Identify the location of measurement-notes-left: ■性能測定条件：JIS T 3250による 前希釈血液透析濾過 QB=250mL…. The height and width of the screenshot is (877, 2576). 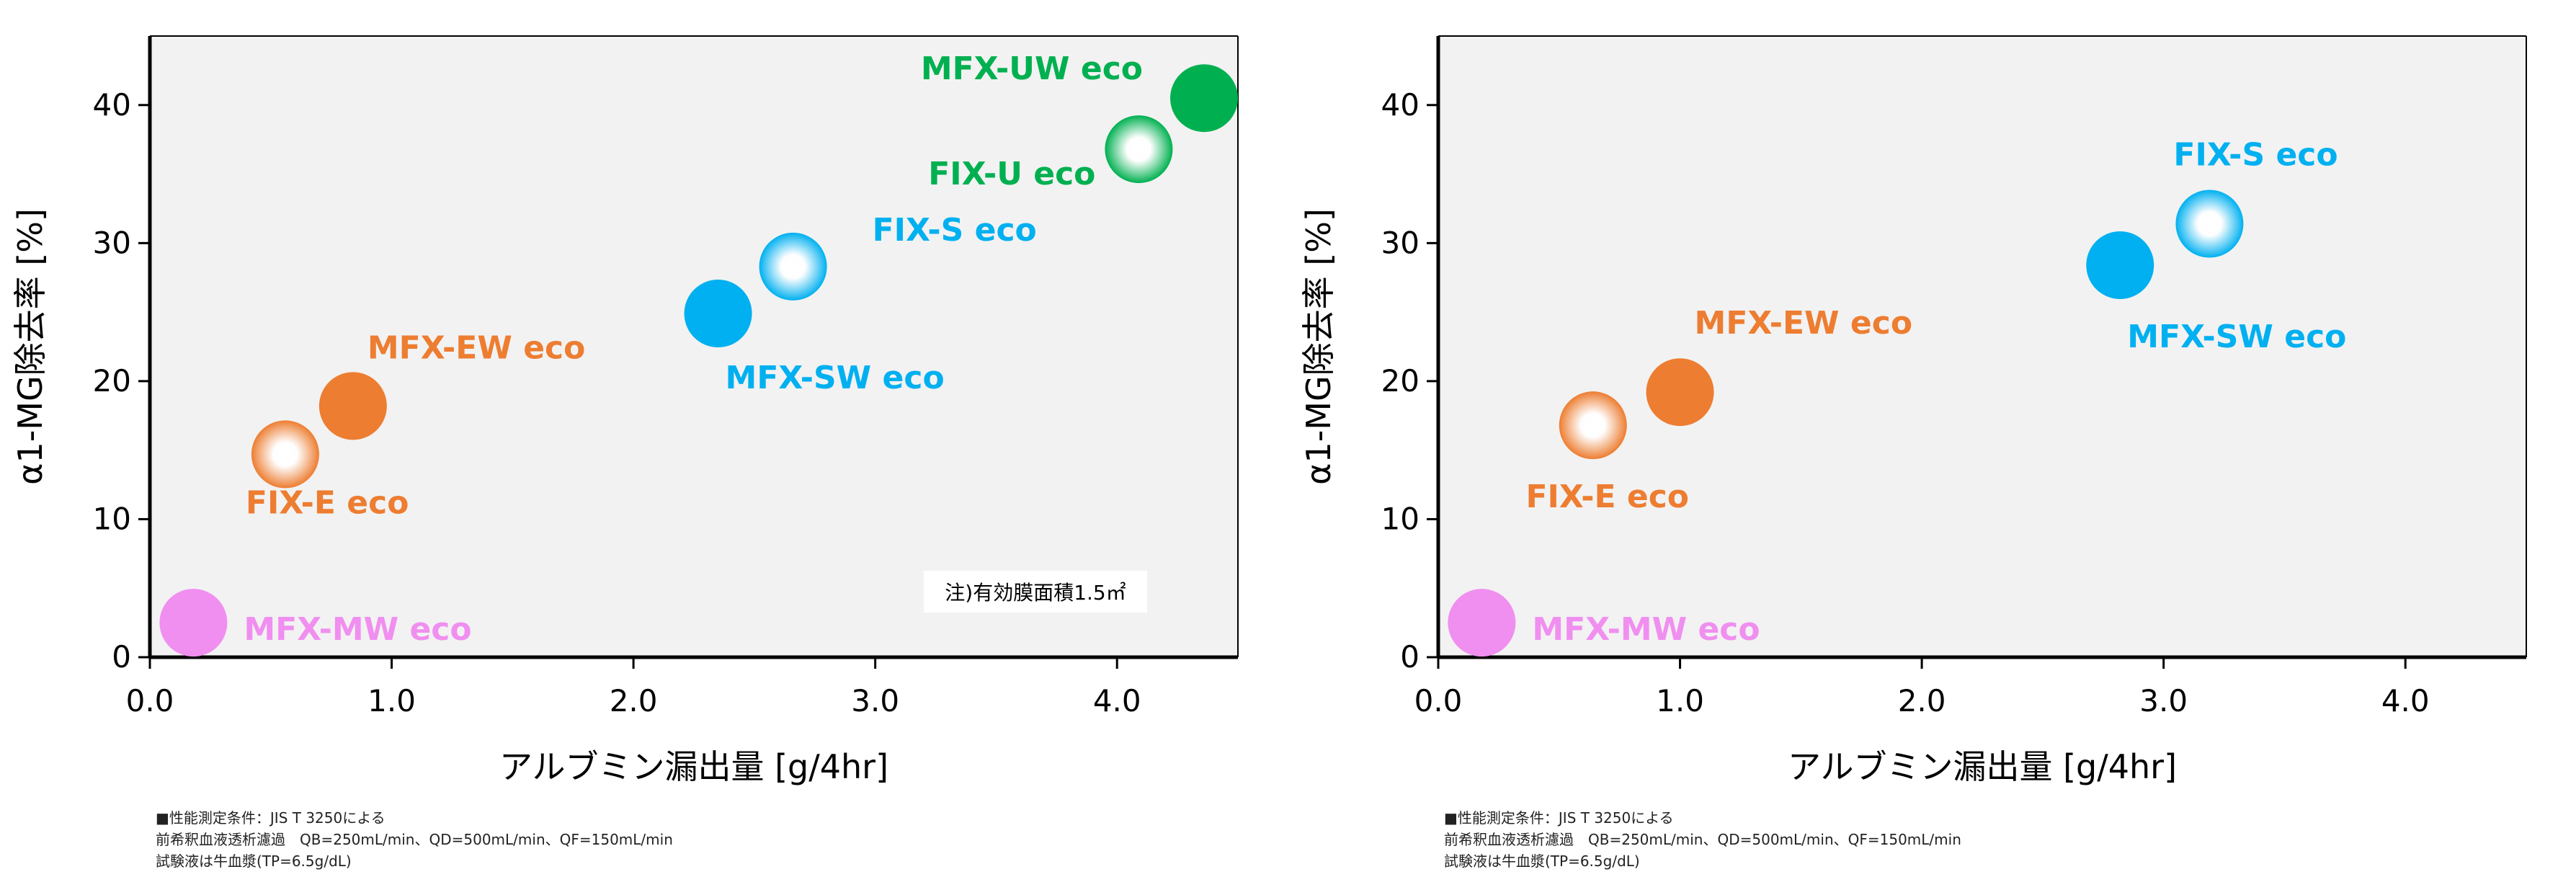
(414, 840).